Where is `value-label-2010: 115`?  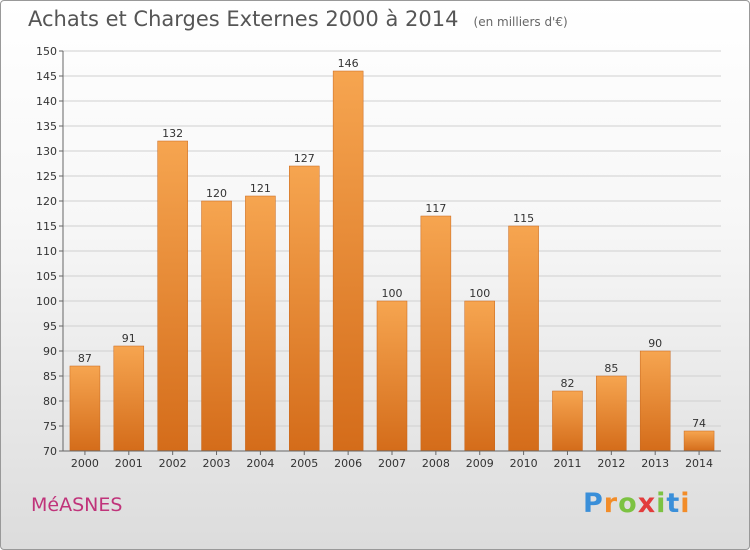
value-label-2010: 115 is located at coordinates (523, 218).